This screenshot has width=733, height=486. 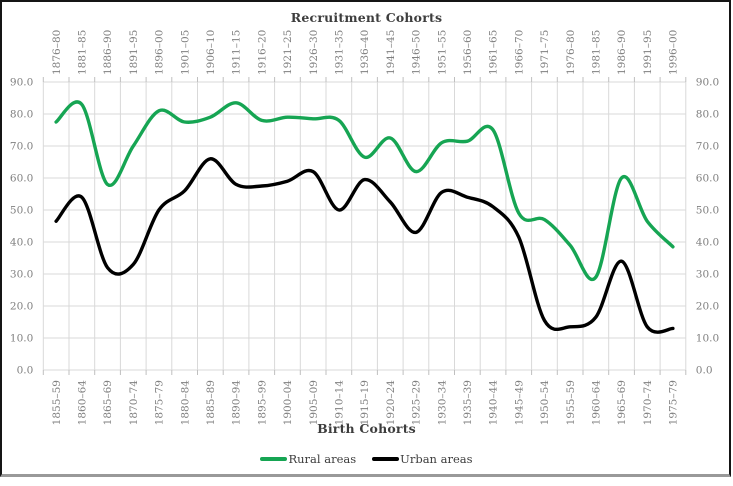 I want to click on bottom-axis-label: 1860–64, so click(x=83, y=403).